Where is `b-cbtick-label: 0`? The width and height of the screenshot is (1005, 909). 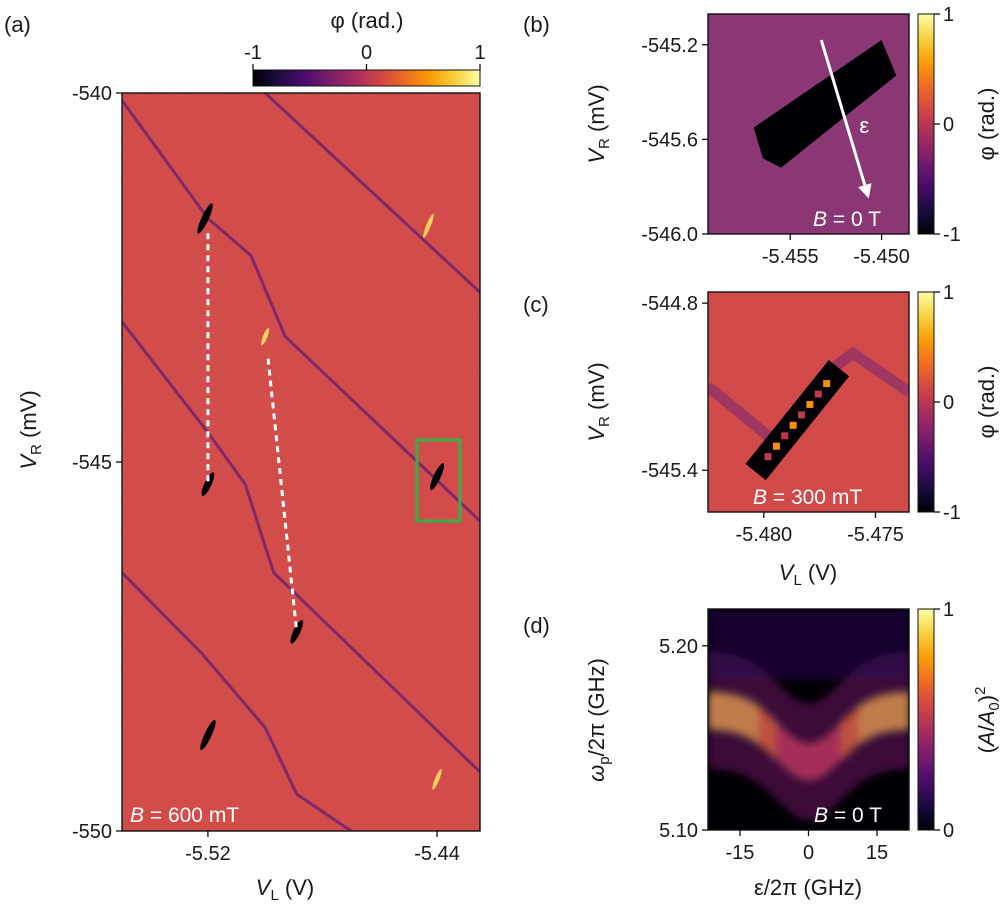
b-cbtick-label: 0 is located at coordinates (948, 125).